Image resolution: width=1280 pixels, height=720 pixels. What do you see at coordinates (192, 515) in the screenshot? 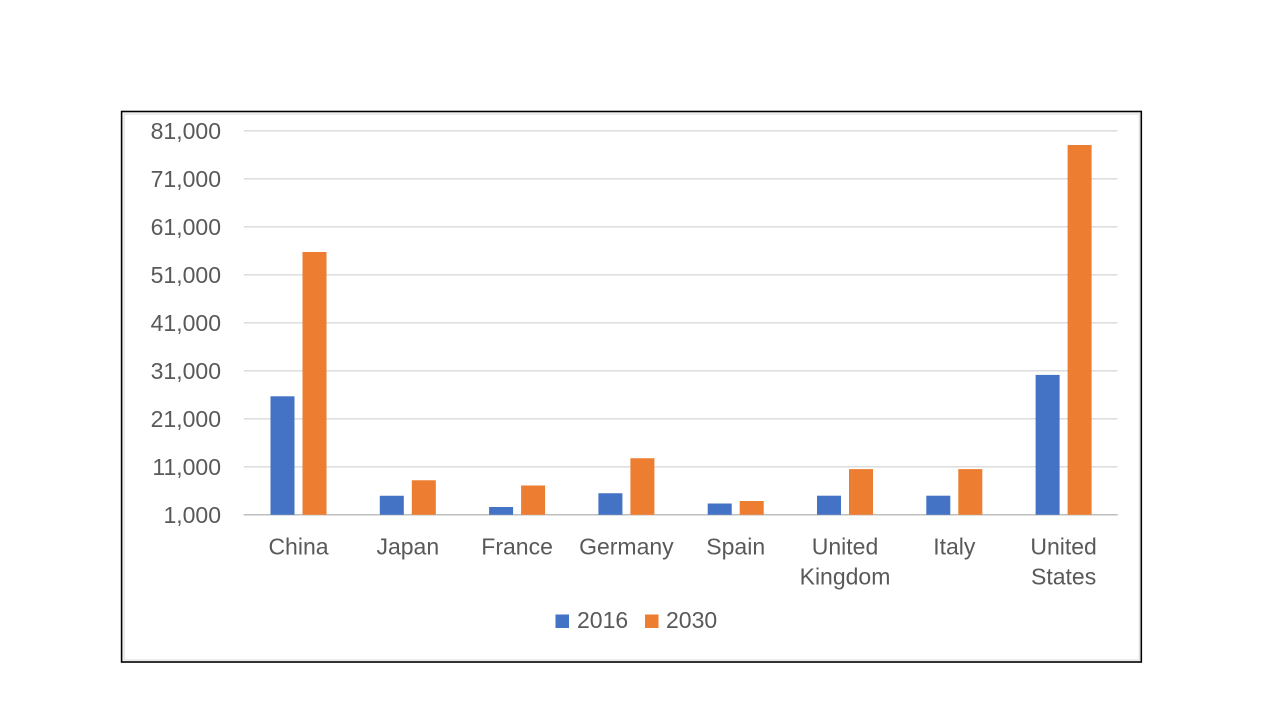
I see `svg-text: 1,000` at bounding box center [192, 515].